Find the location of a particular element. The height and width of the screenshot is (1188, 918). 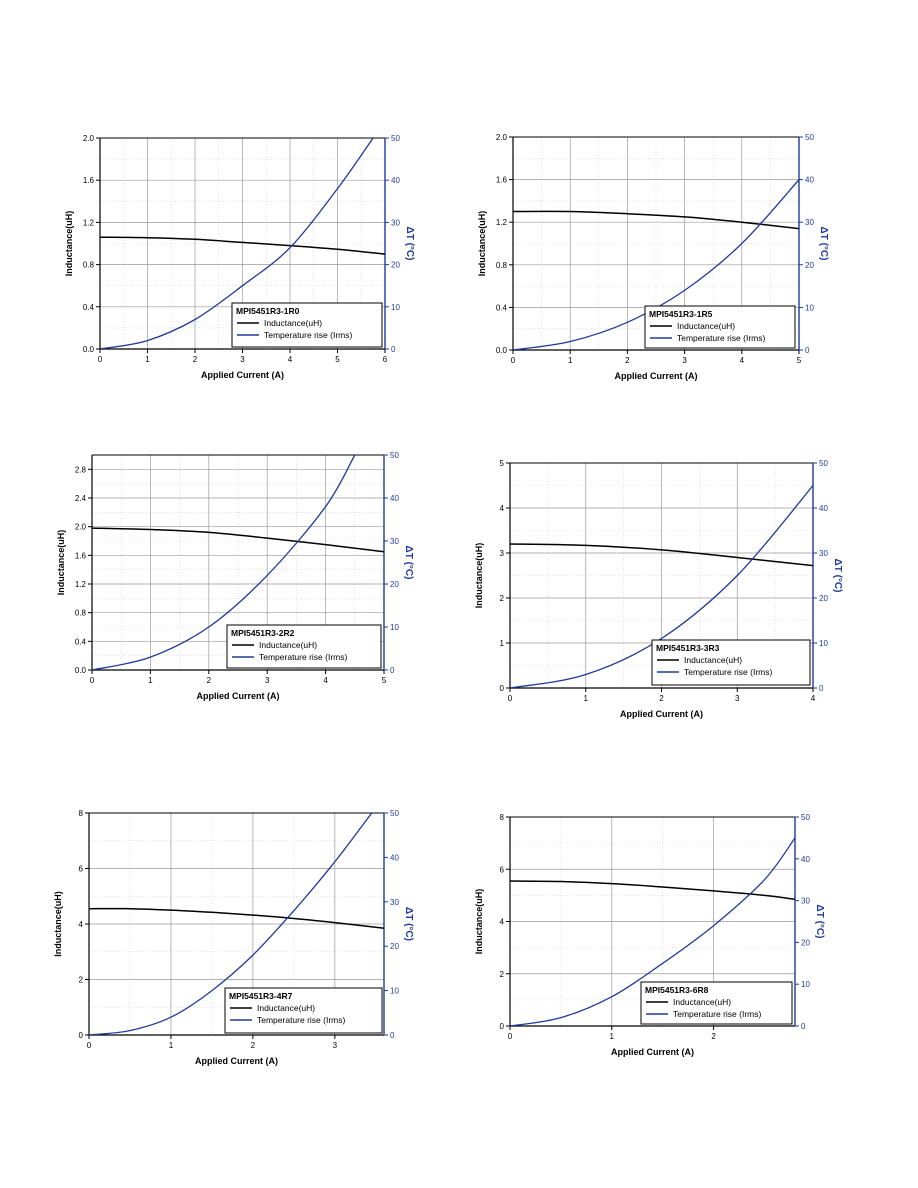

y-tick-label: 1.2 is located at coordinates (89, 222).